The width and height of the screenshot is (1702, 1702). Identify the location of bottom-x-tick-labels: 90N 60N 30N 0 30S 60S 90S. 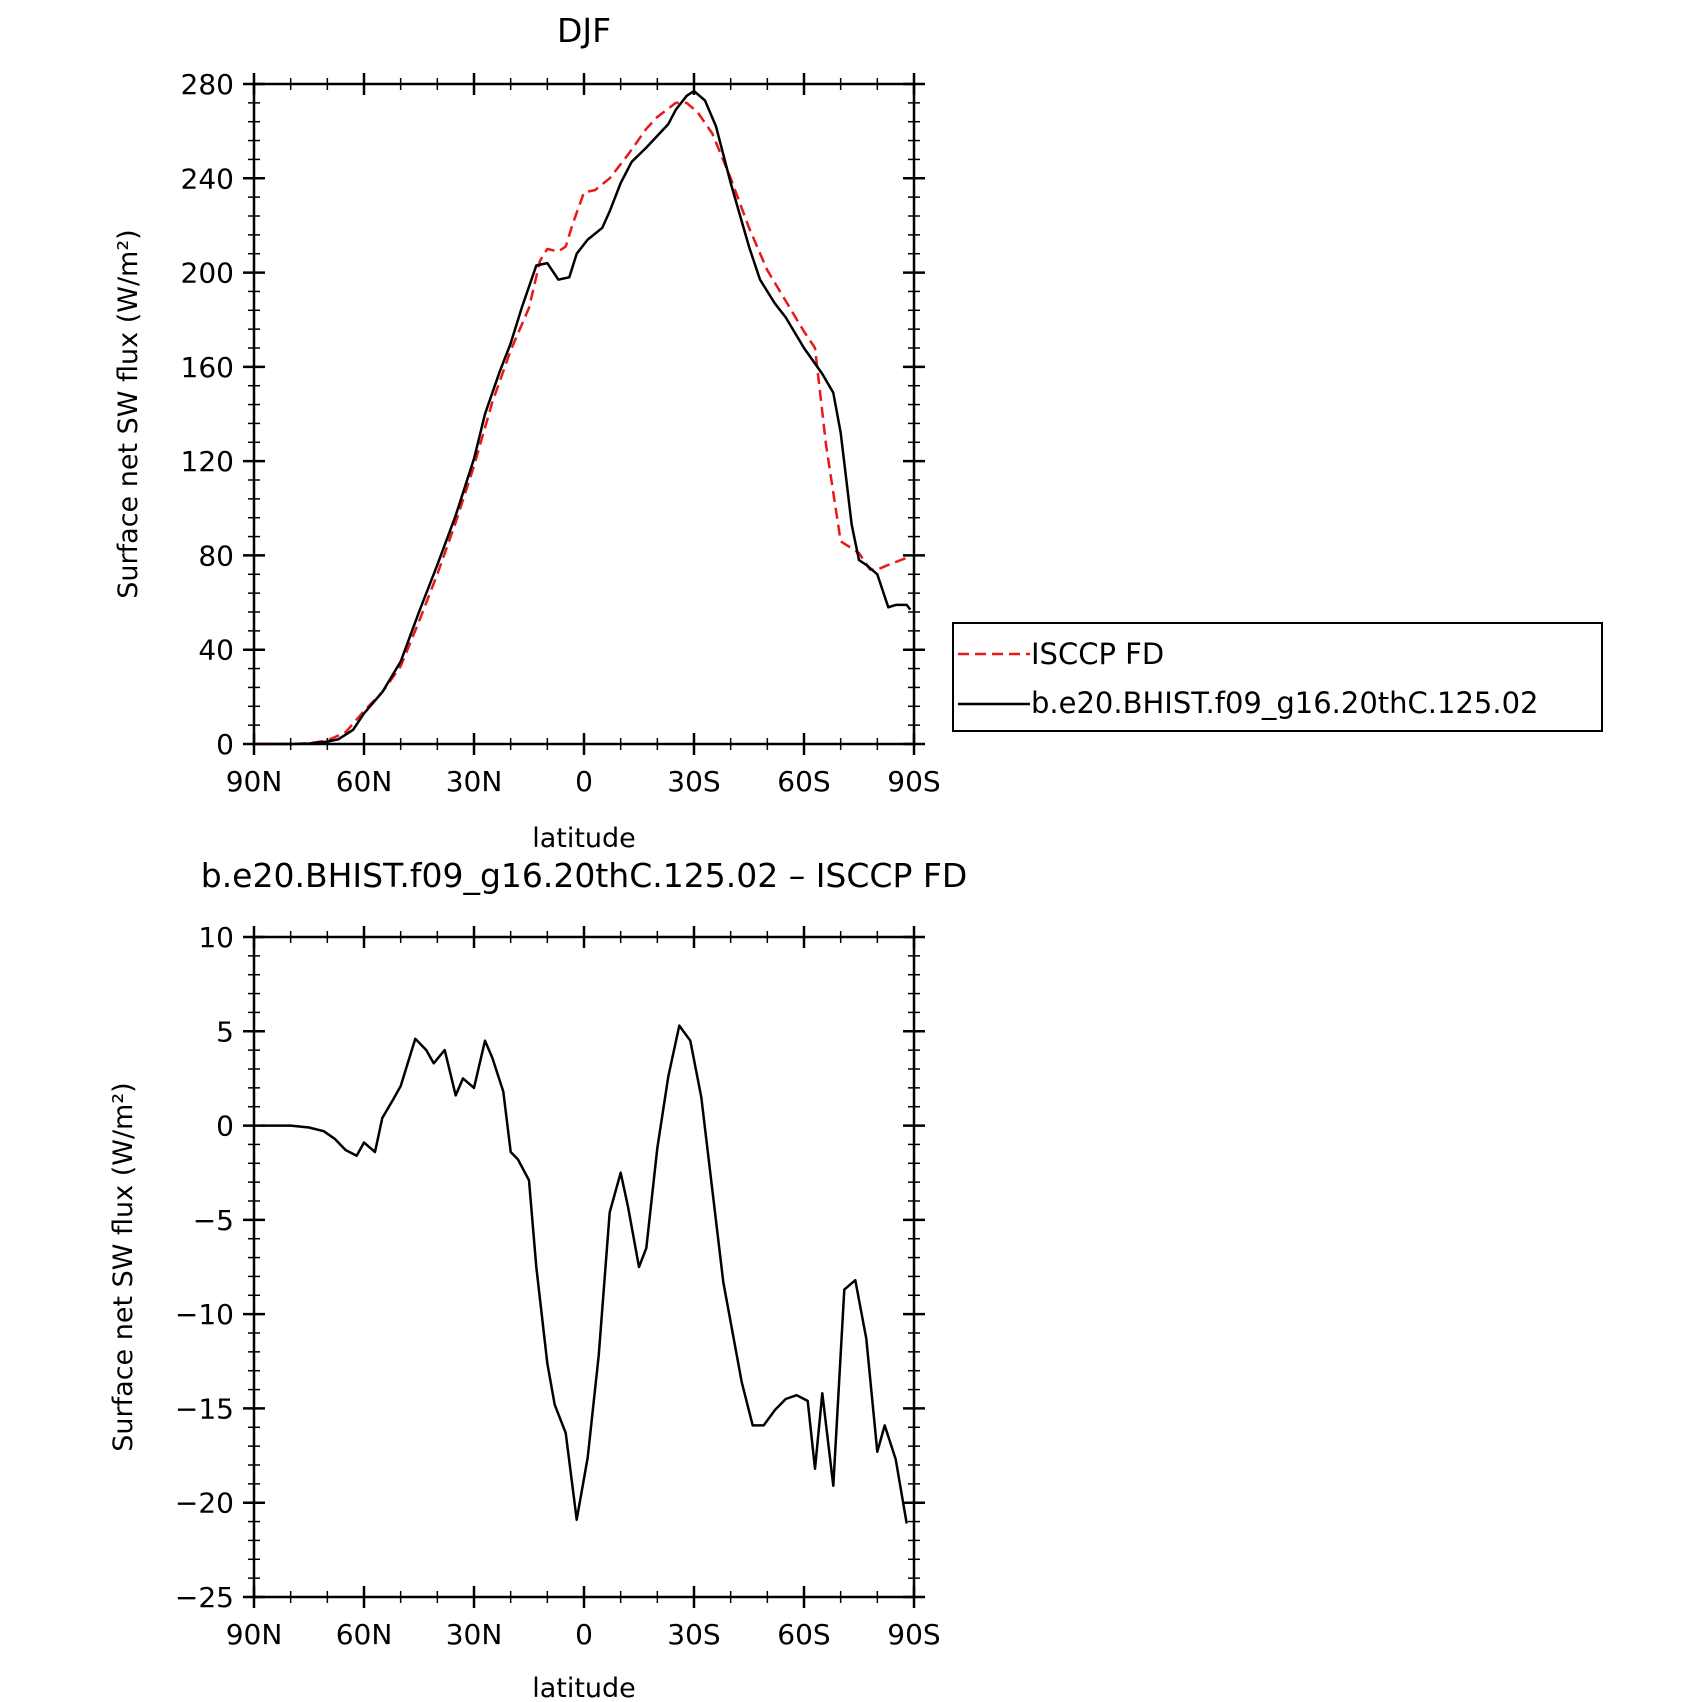
(583, 1634).